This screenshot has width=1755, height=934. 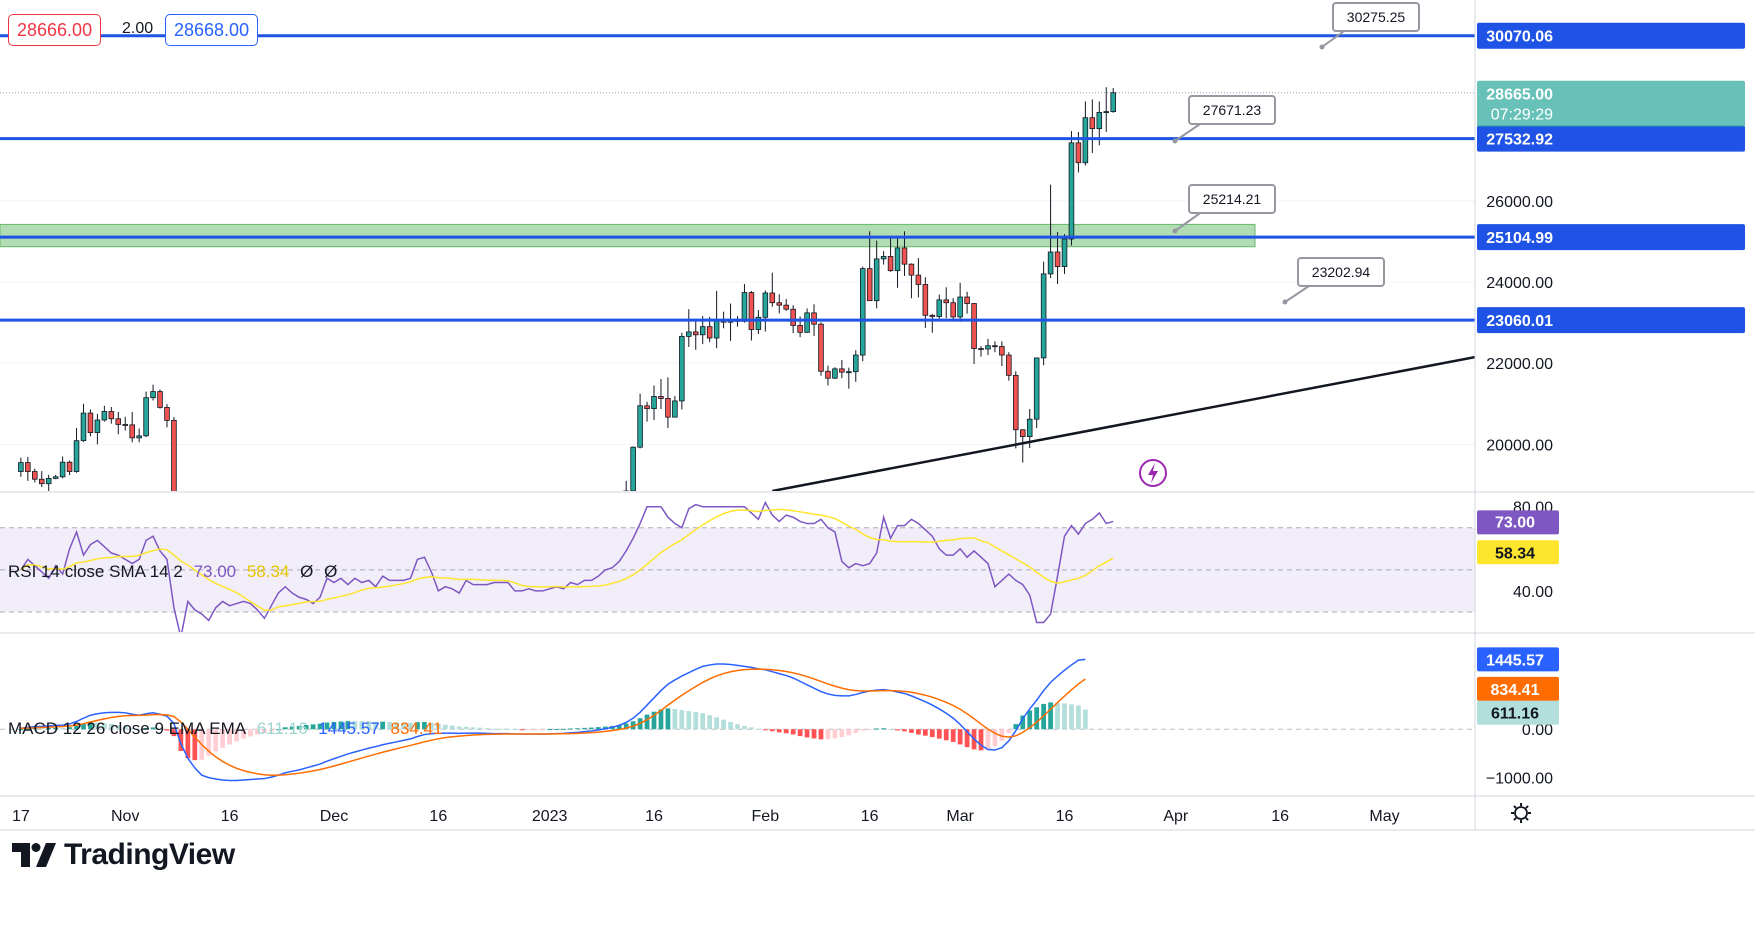 What do you see at coordinates (567, 559) in the screenshot?
I see `rsi-sma-line` at bounding box center [567, 559].